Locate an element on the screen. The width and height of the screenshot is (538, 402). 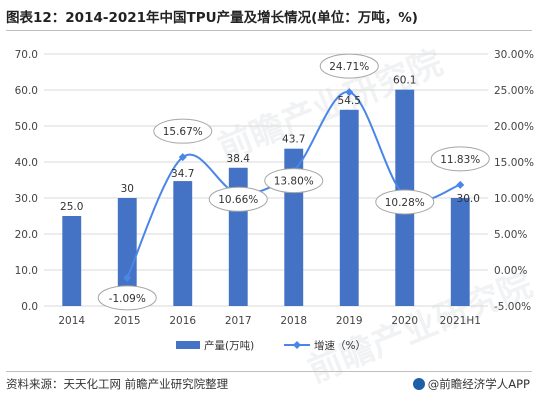
x-tick-label: 2016 is located at coordinates (182, 321).